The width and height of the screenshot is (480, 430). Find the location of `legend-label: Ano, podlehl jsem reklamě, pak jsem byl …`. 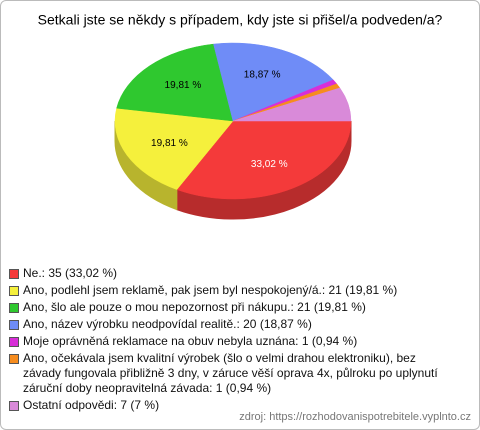

legend-label: Ano, podlehl jsem reklamě, pak jsem byl … is located at coordinates (210, 290).